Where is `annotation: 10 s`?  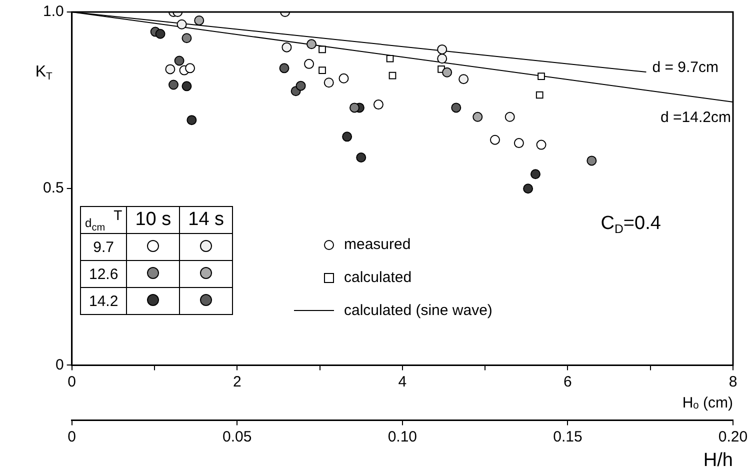
annotation: 10 s is located at coordinates (153, 220).